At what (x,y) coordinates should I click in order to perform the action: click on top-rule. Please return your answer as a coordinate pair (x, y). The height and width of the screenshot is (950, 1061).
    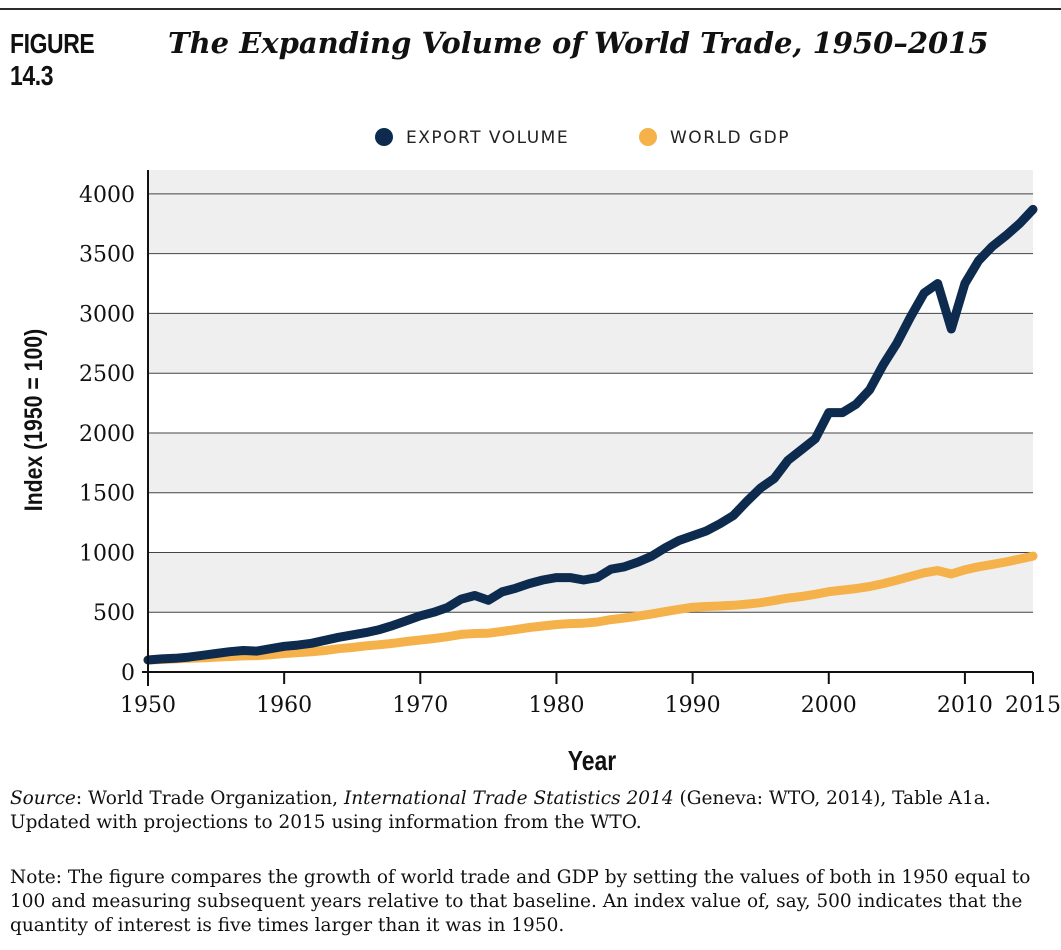
    Looking at the image, I should click on (530, 9).